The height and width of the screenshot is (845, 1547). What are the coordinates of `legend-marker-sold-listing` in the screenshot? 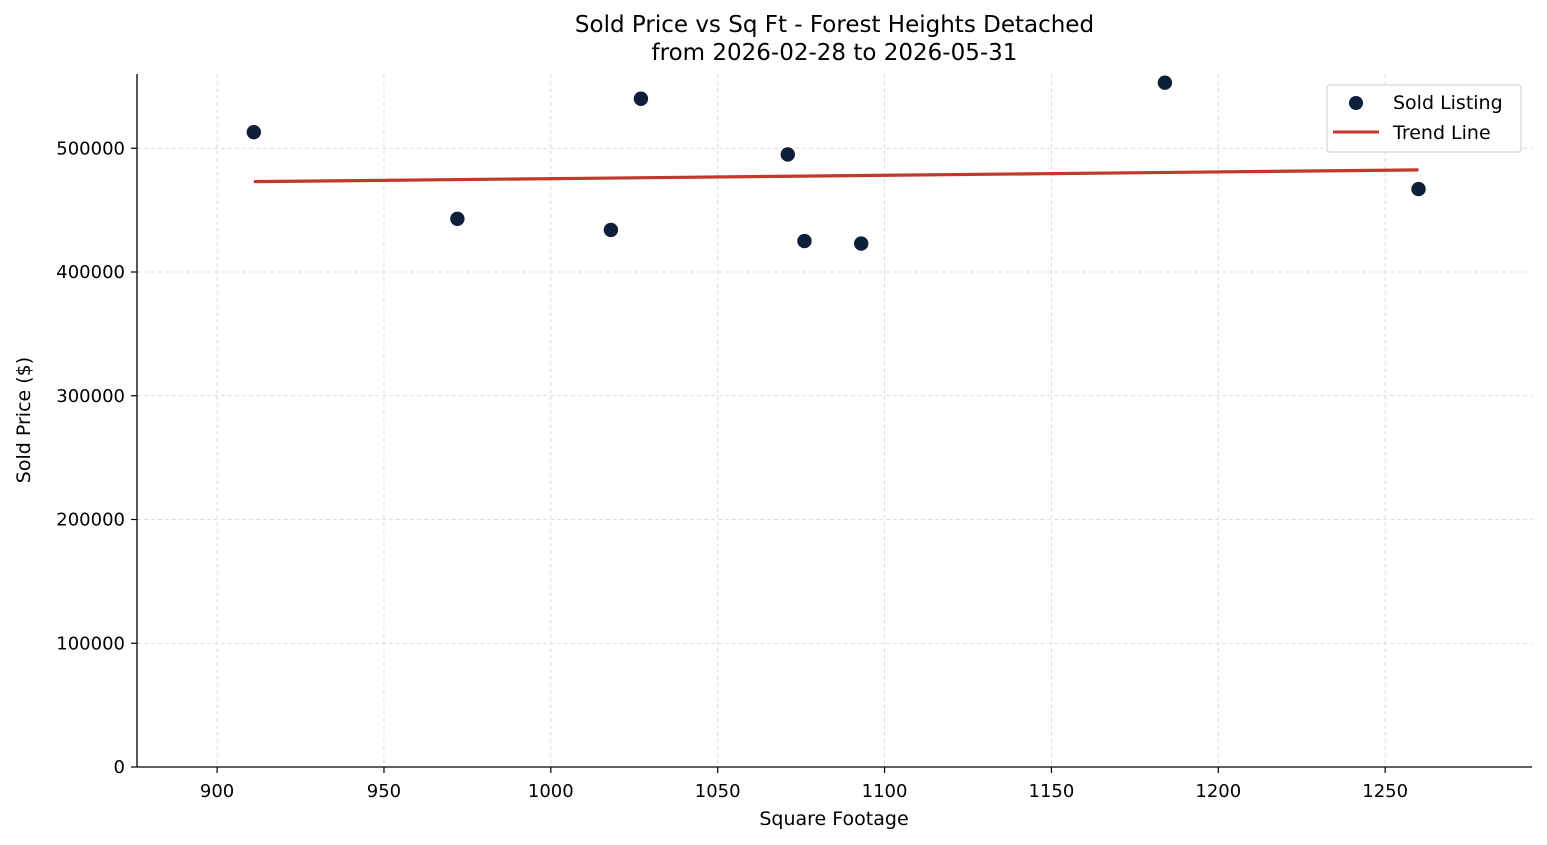 It's located at (1356, 103).